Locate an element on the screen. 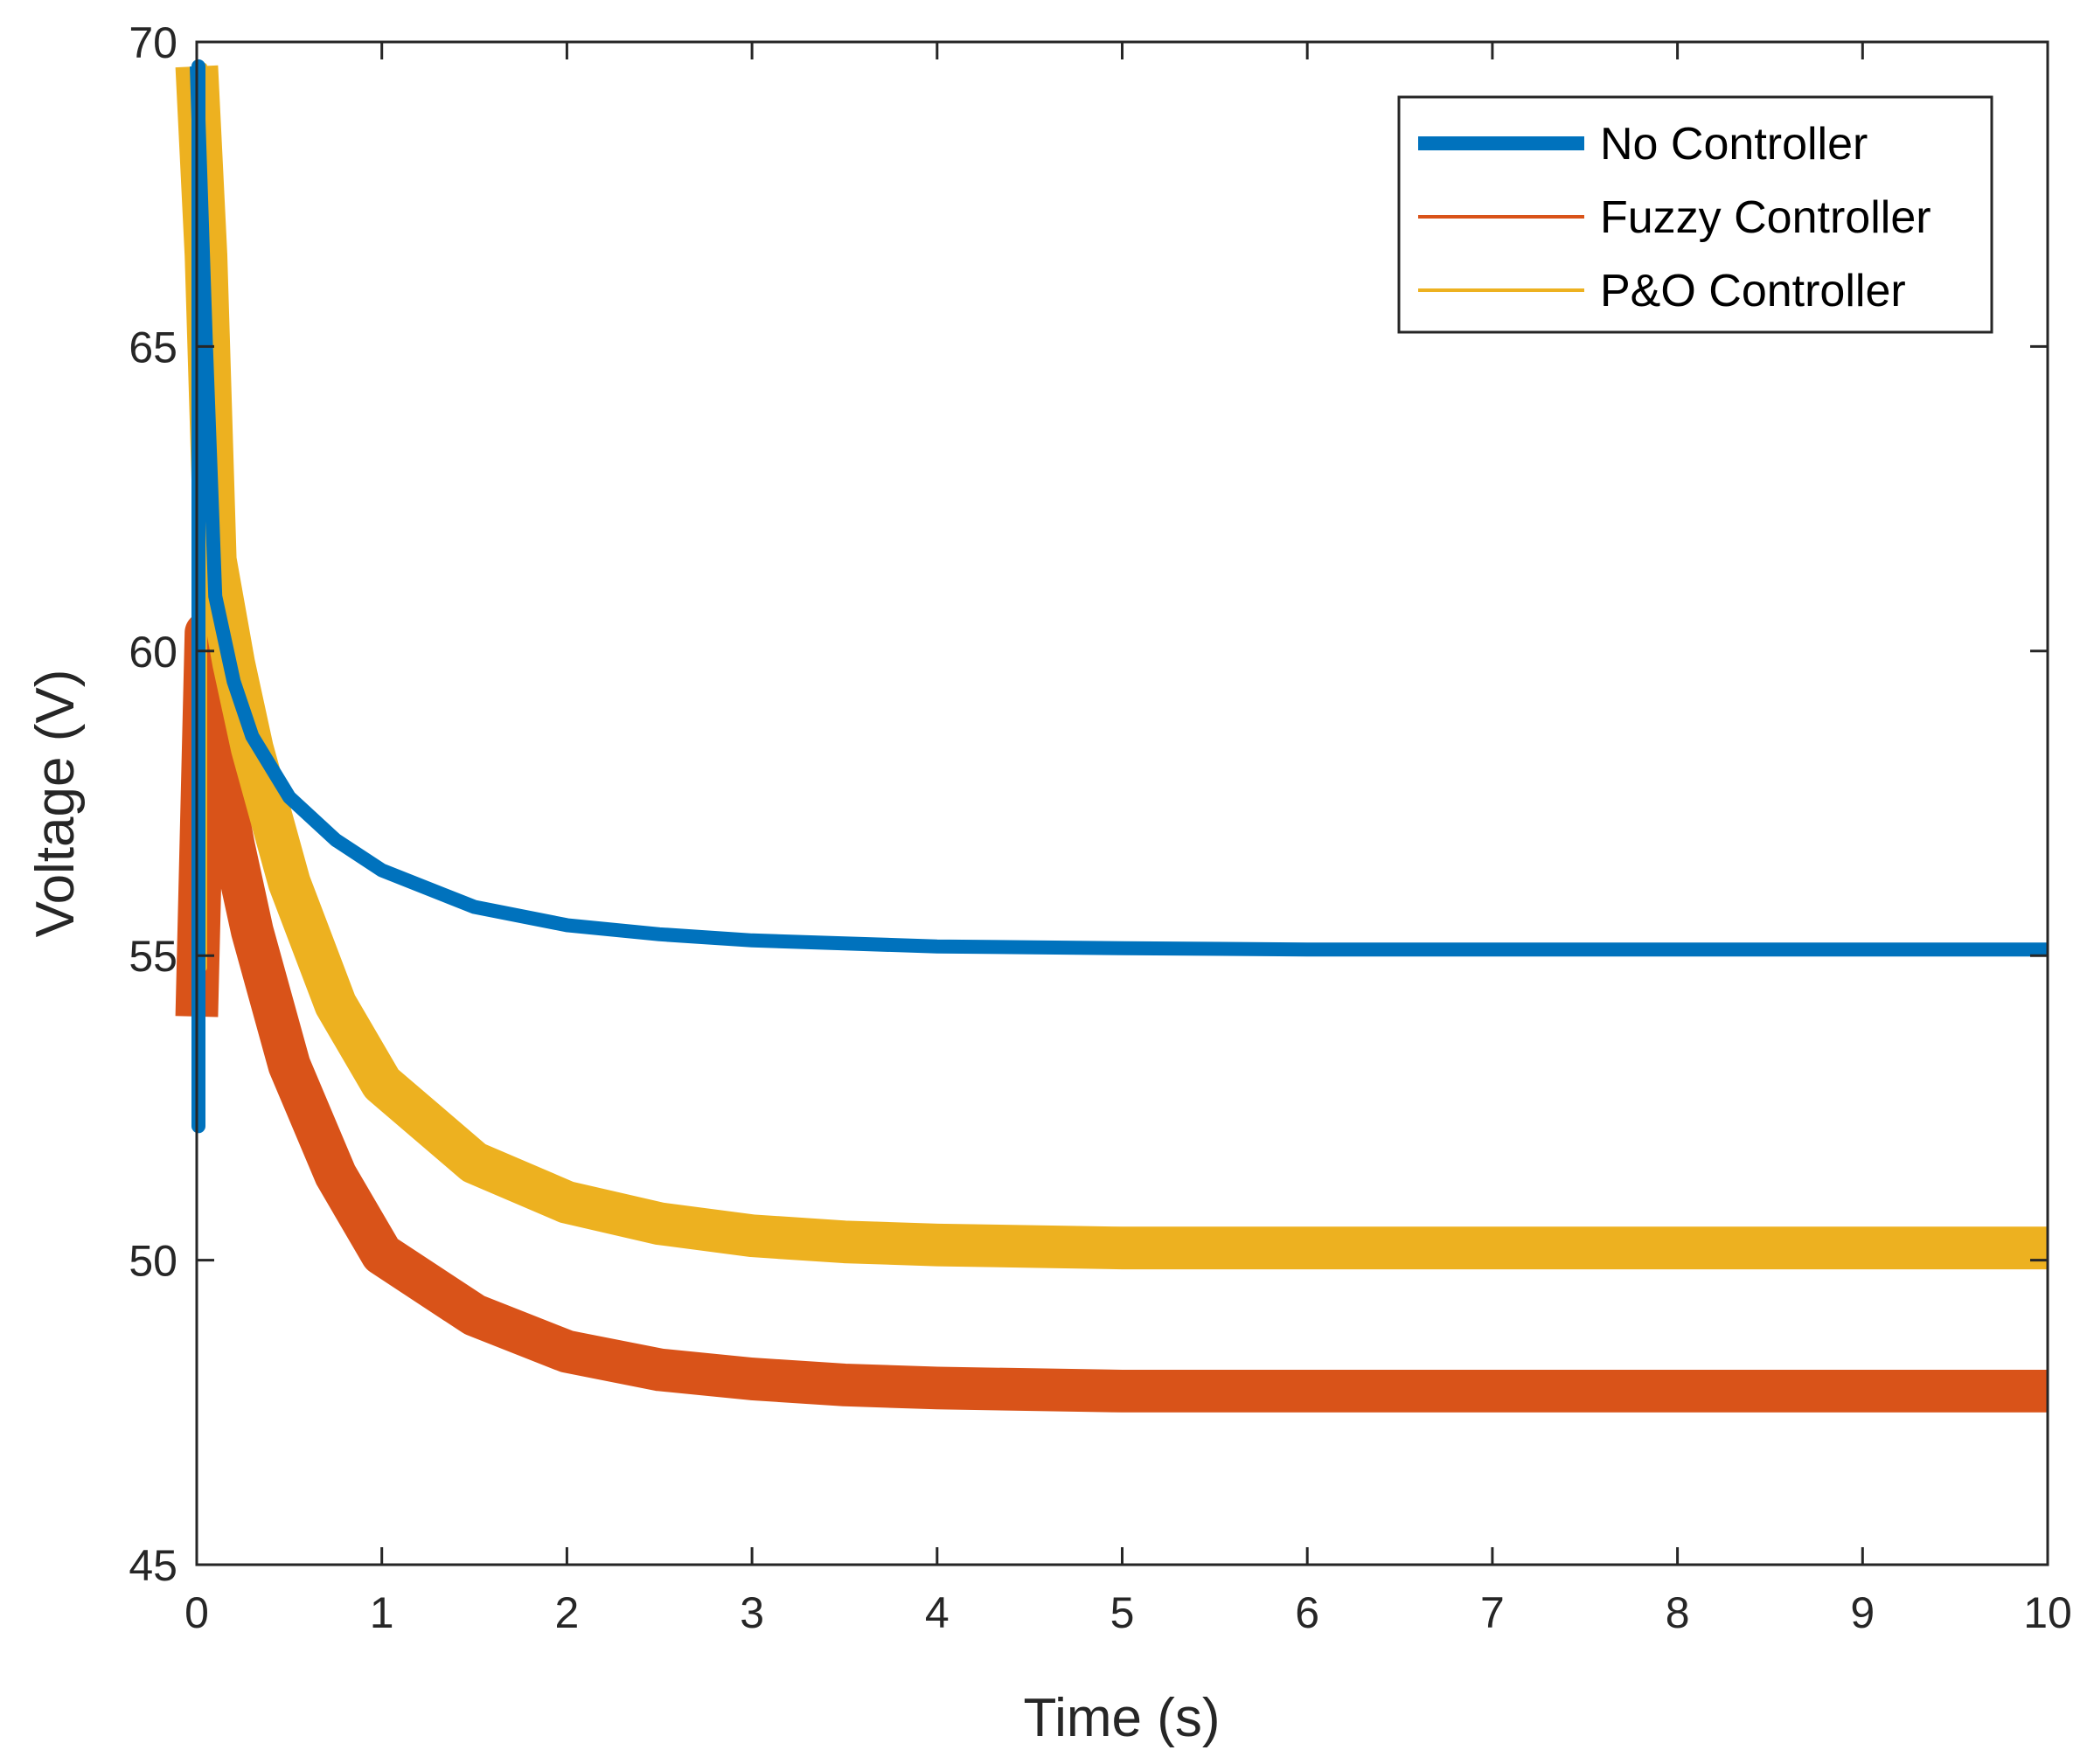 The height and width of the screenshot is (1764, 2094). y-tick-label: 55 is located at coordinates (153, 956).